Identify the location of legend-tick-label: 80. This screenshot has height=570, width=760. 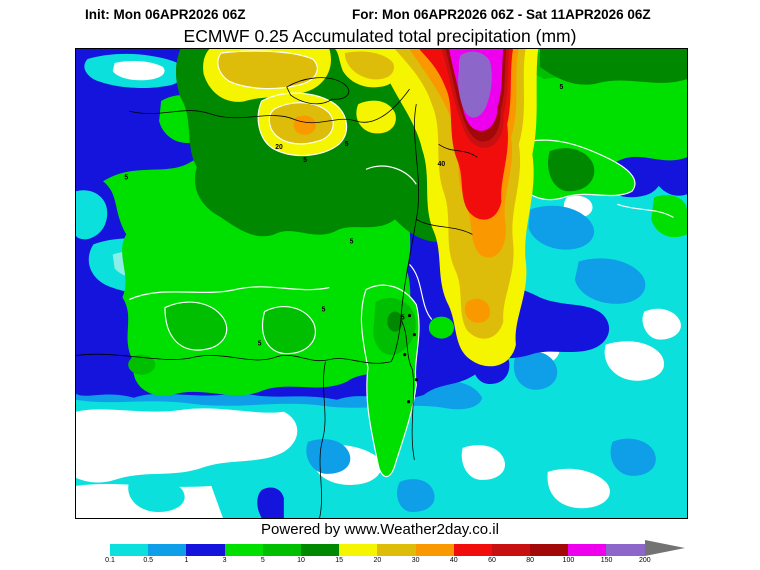
(530, 560).